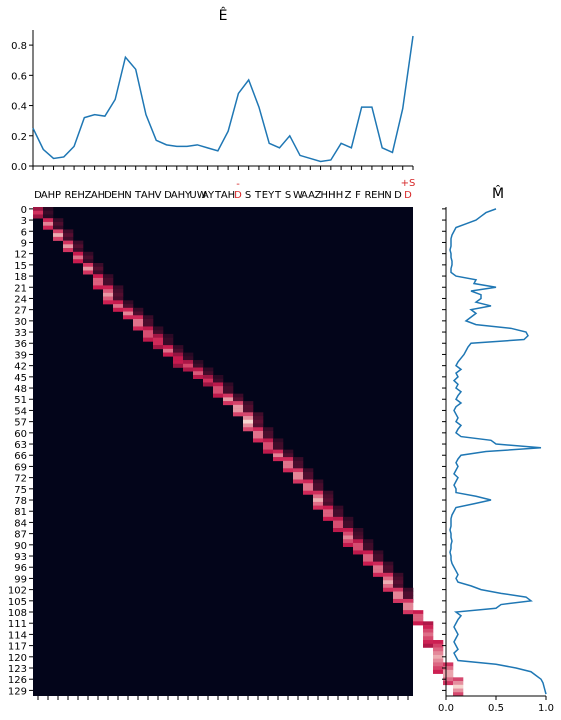 This screenshot has height=720, width=561. What do you see at coordinates (17, 658) in the screenshot?
I see `y-tick-label: 120` at bounding box center [17, 658].